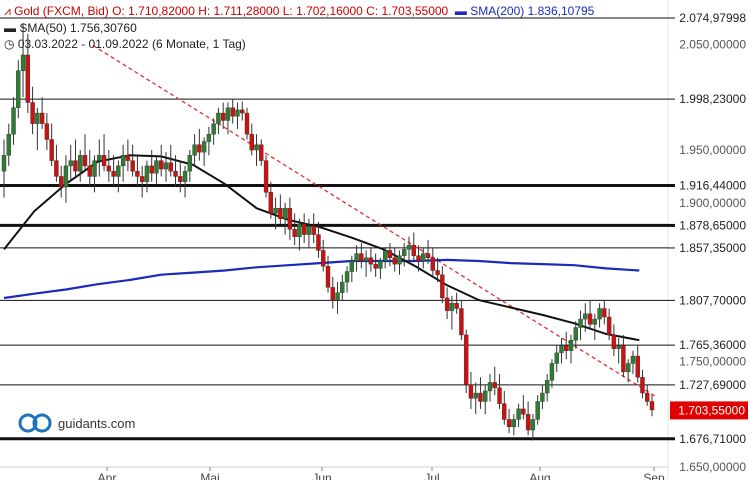 The height and width of the screenshot is (480, 750). Describe the element at coordinates (712, 44) in the screenshot. I see `y-tick-label-0: 2.050,00000` at that location.